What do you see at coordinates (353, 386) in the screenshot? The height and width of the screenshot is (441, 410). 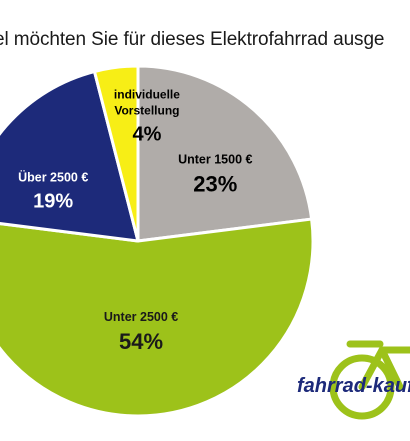 I see `logo-text: fahrrad-kauf` at bounding box center [353, 386].